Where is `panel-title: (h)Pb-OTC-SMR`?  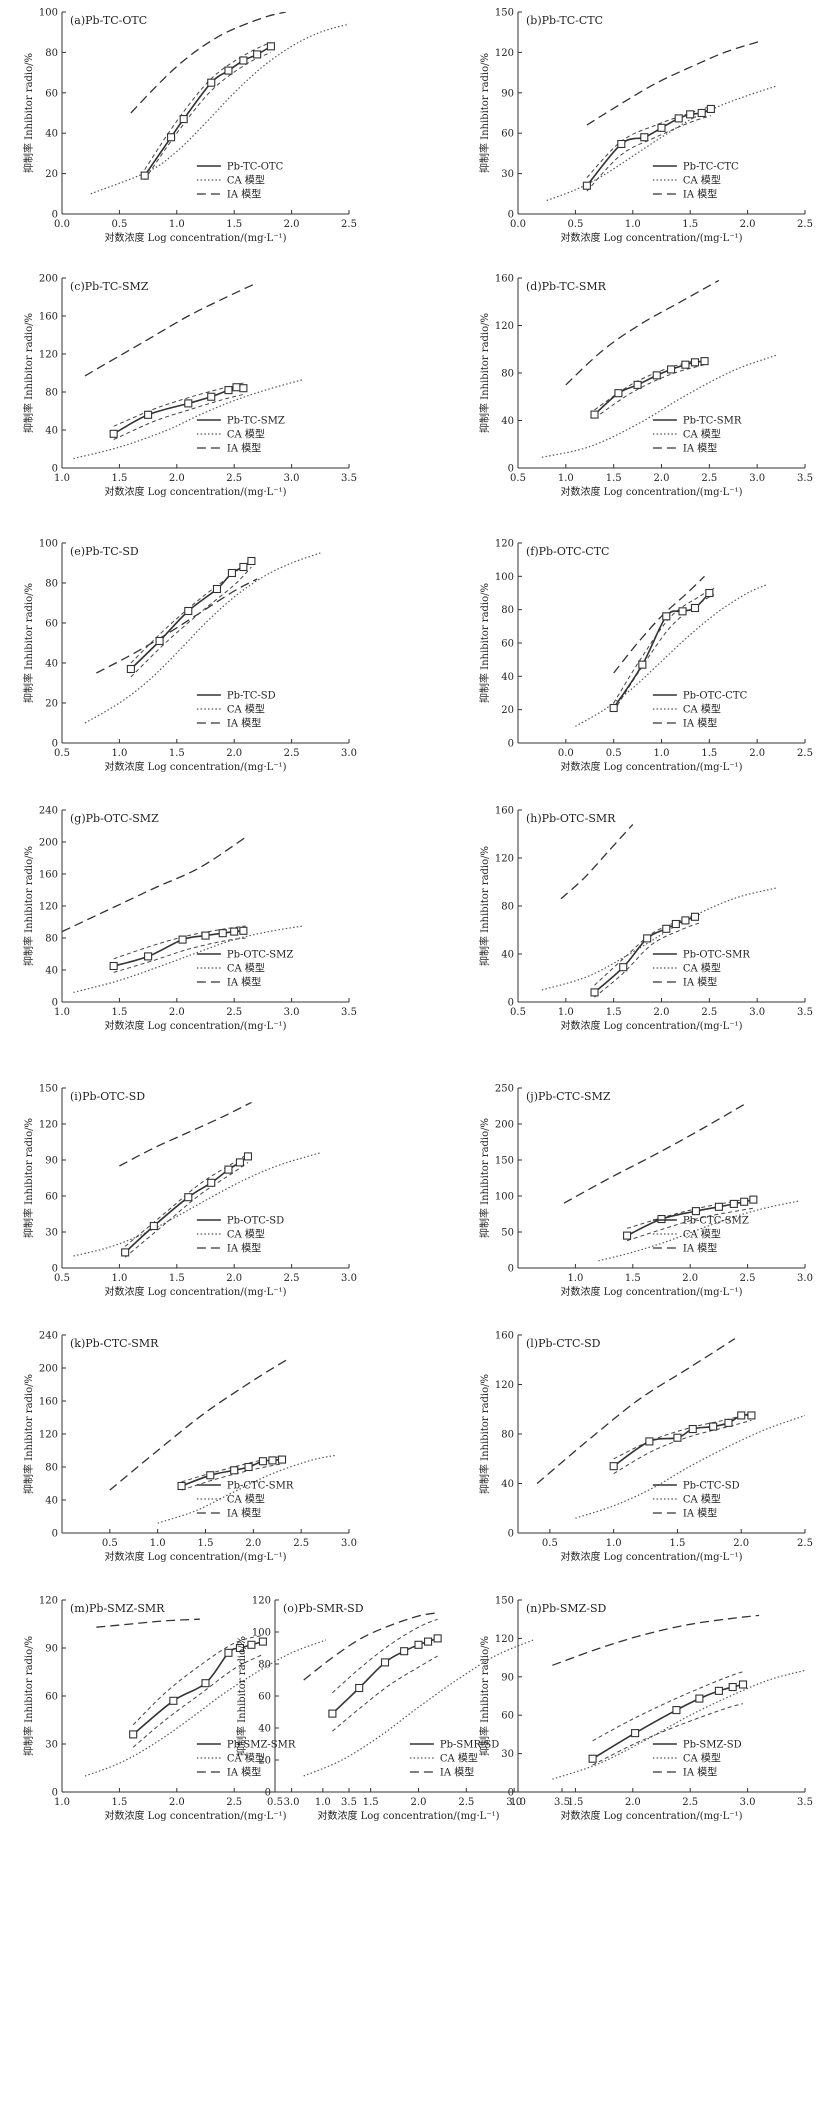 panel-title: (h)Pb-OTC-SMR is located at coordinates (571, 818).